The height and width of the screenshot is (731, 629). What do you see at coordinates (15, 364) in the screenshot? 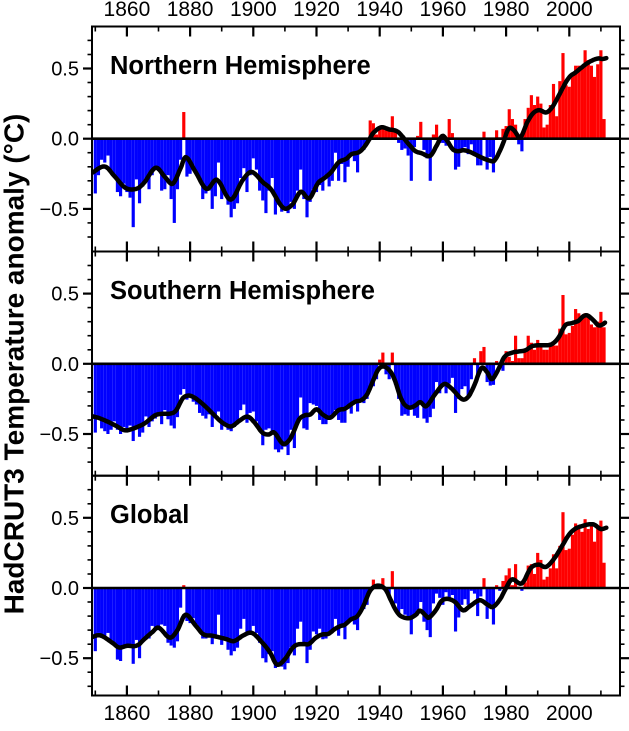
I see `svg-text:HadCRUT3 Temperature anomaly (: HadCRUT3 Temperature anomaly (°C)` at bounding box center [15, 364].